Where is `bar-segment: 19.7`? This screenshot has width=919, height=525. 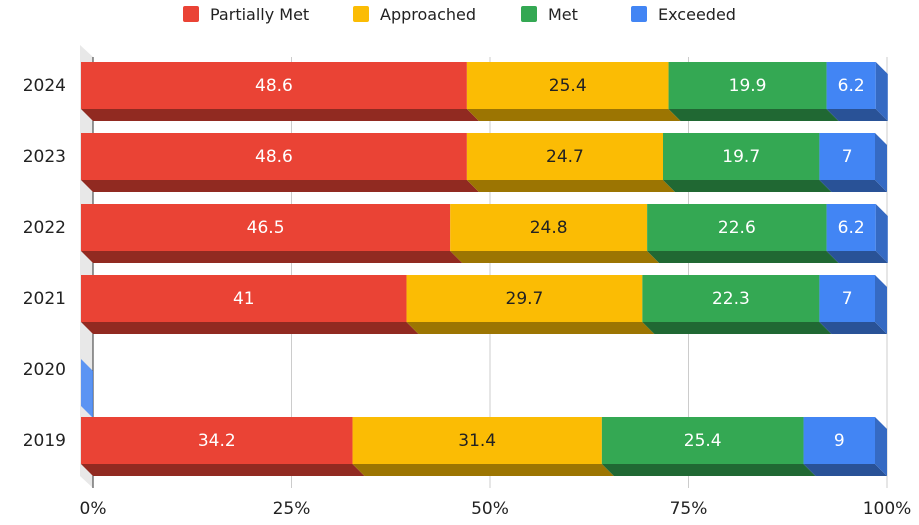 bar-segment: 19.7 is located at coordinates (747, 162).